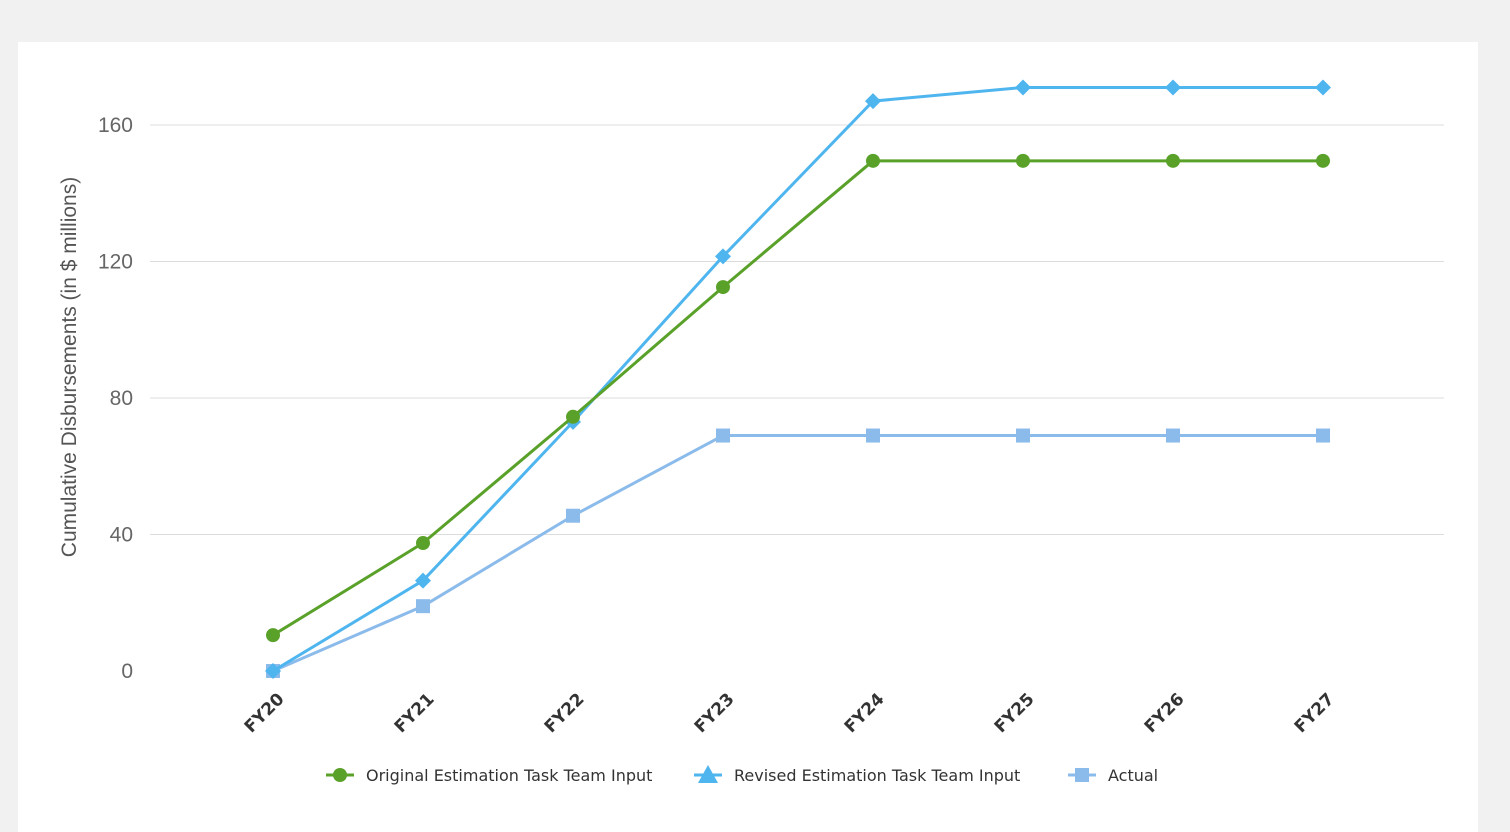  I want to click on y-tick-label: 40, so click(121, 535).